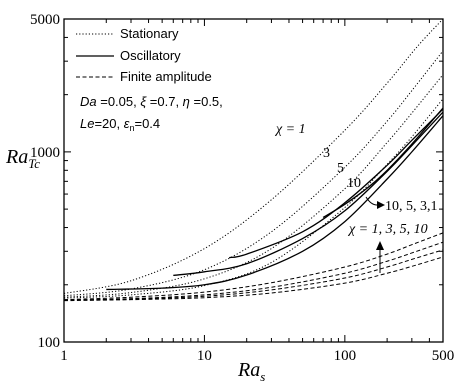 This screenshot has width=462, height=387. Describe the element at coordinates (22, 158) in the screenshot. I see `y-axis-label: RaTc` at that location.